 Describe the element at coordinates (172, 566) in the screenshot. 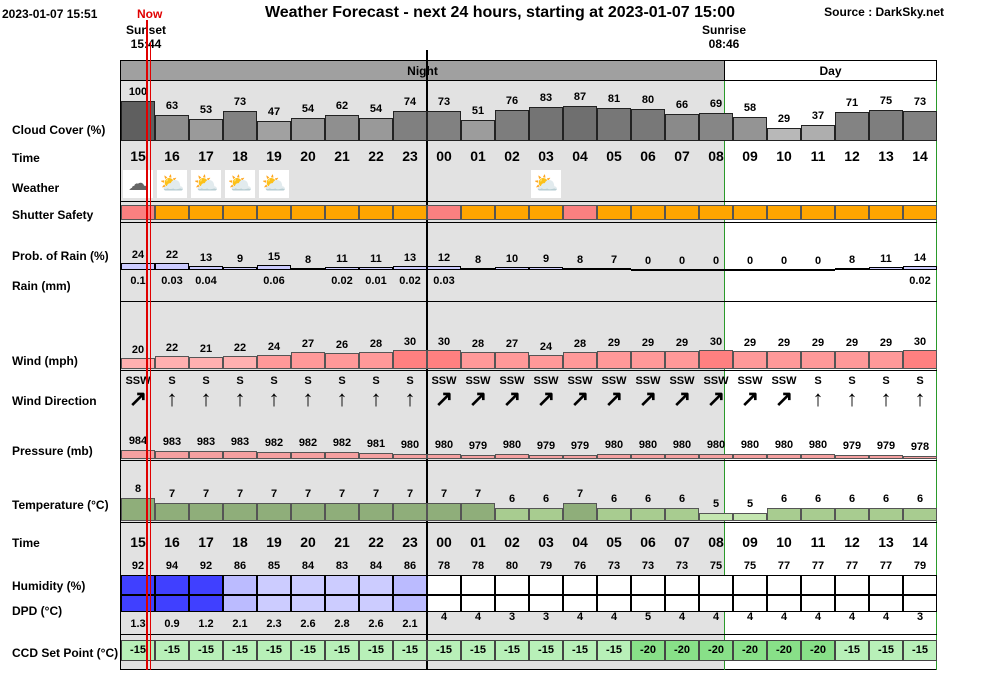

I see `humidity-value: 94` at that location.